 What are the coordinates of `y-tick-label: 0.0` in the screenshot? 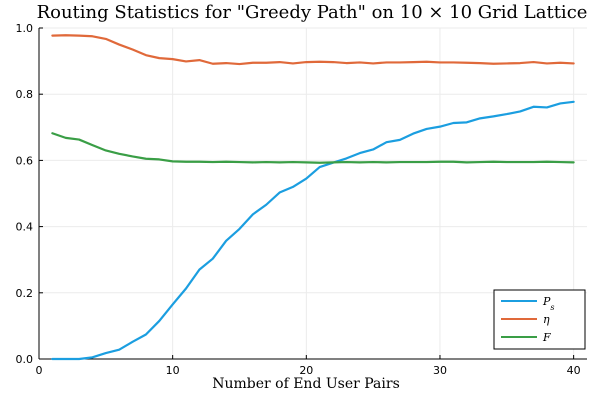 It's located at (25, 359).